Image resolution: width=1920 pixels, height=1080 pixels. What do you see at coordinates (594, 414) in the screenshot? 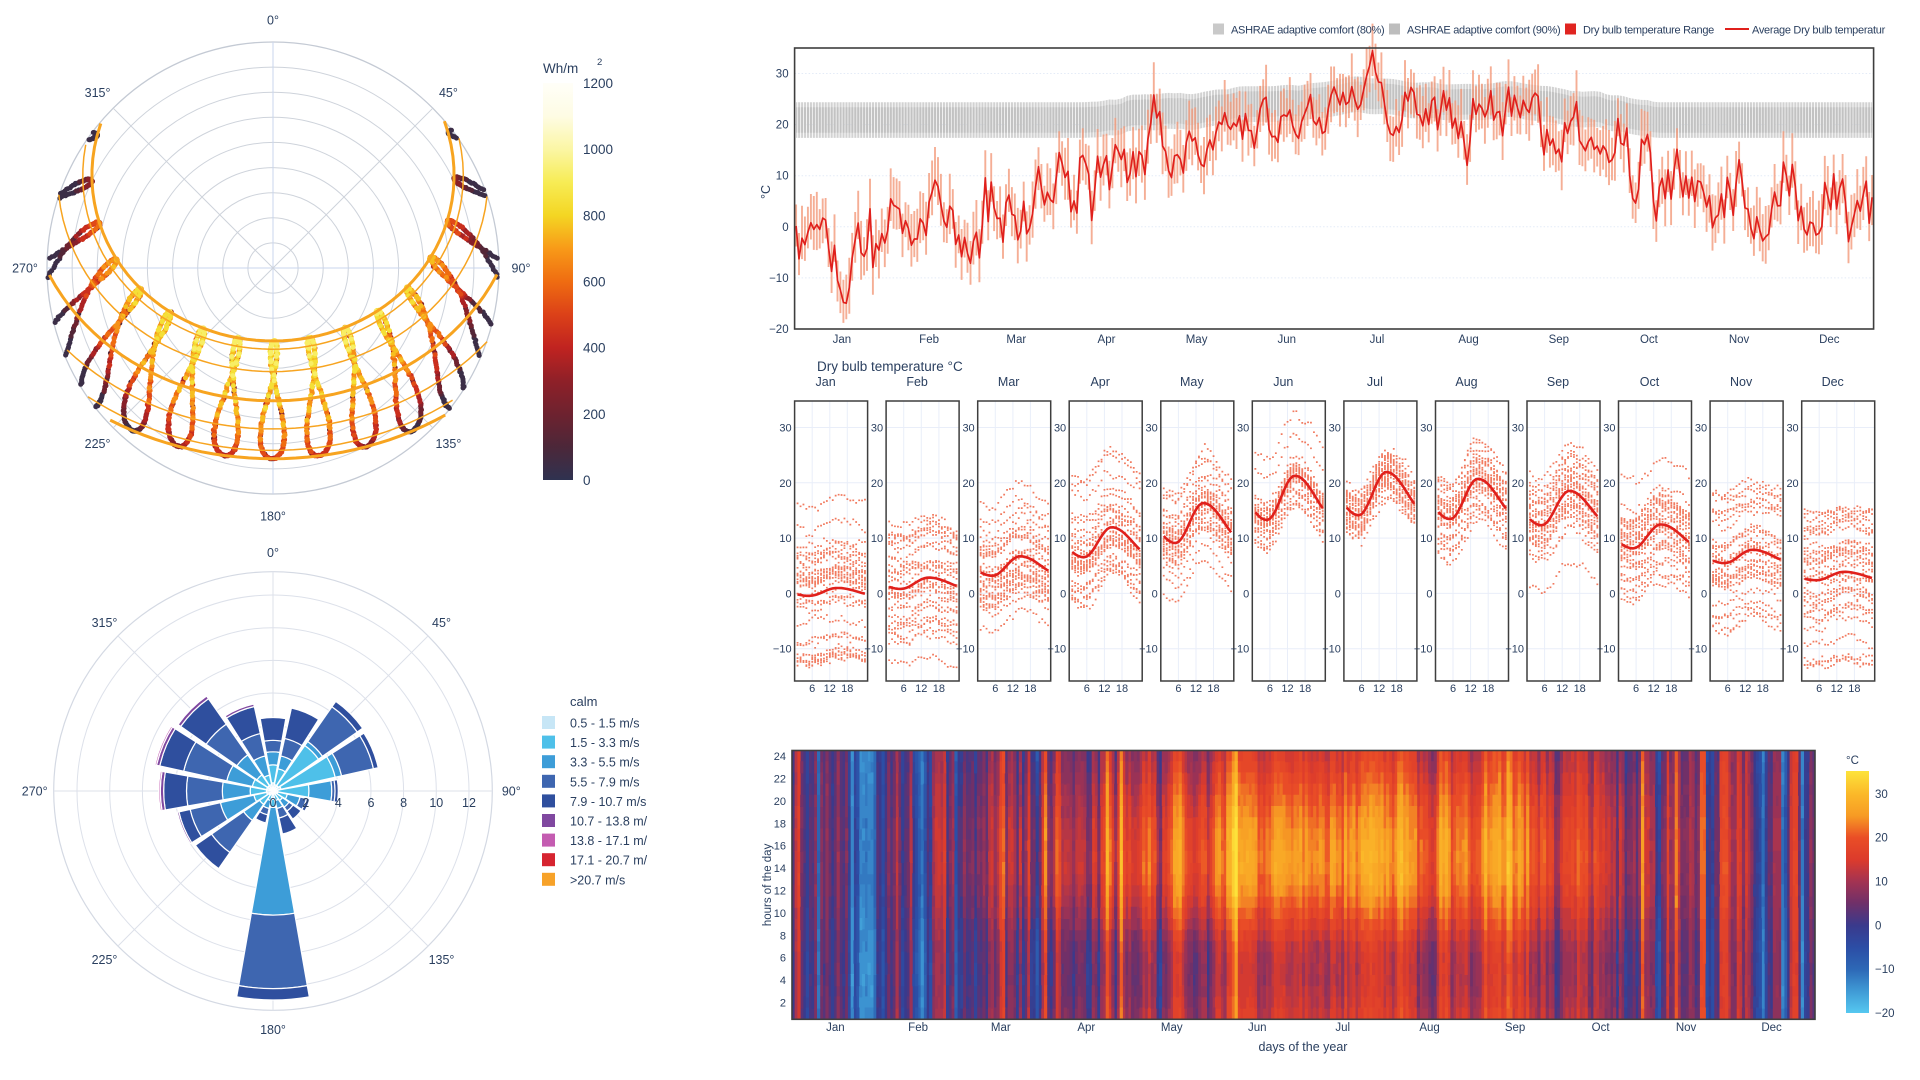
I see `svg-text: 200` at bounding box center [594, 414].